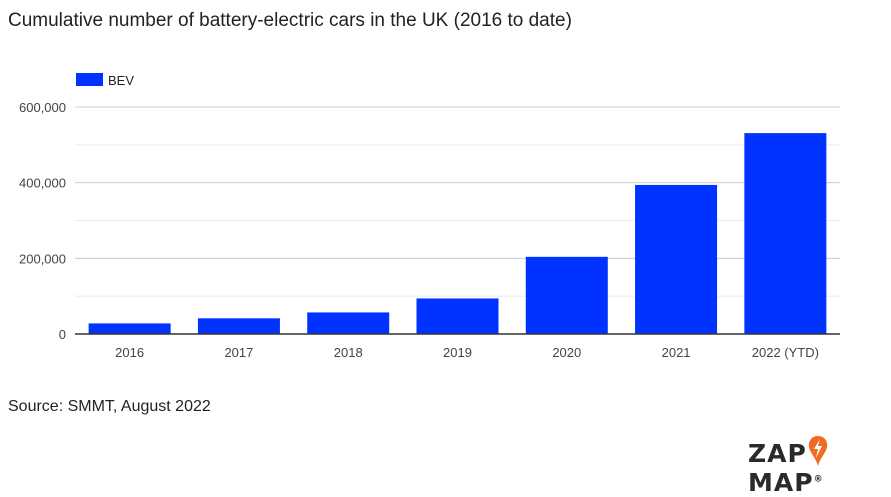 The width and height of the screenshot is (891, 497). Describe the element at coordinates (42, 183) in the screenshot. I see `y-tick-label: 400,000` at that location.